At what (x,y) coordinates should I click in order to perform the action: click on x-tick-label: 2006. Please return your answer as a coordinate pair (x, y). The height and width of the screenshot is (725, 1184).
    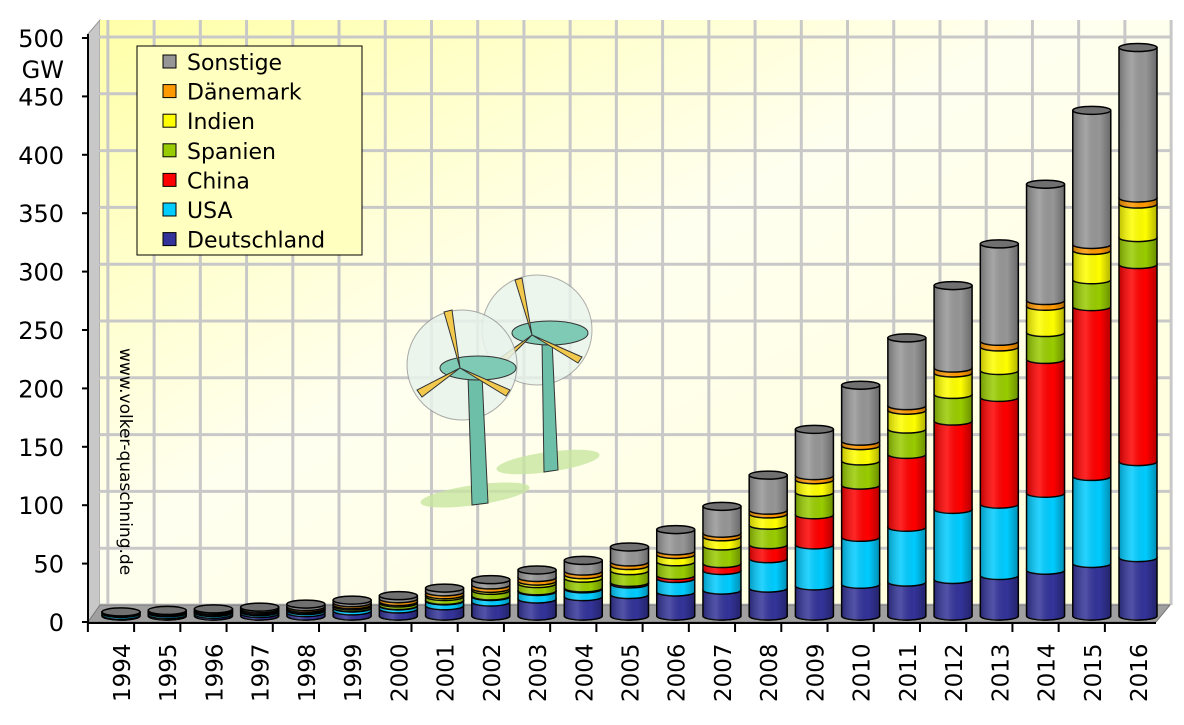
    Looking at the image, I should click on (678, 672).